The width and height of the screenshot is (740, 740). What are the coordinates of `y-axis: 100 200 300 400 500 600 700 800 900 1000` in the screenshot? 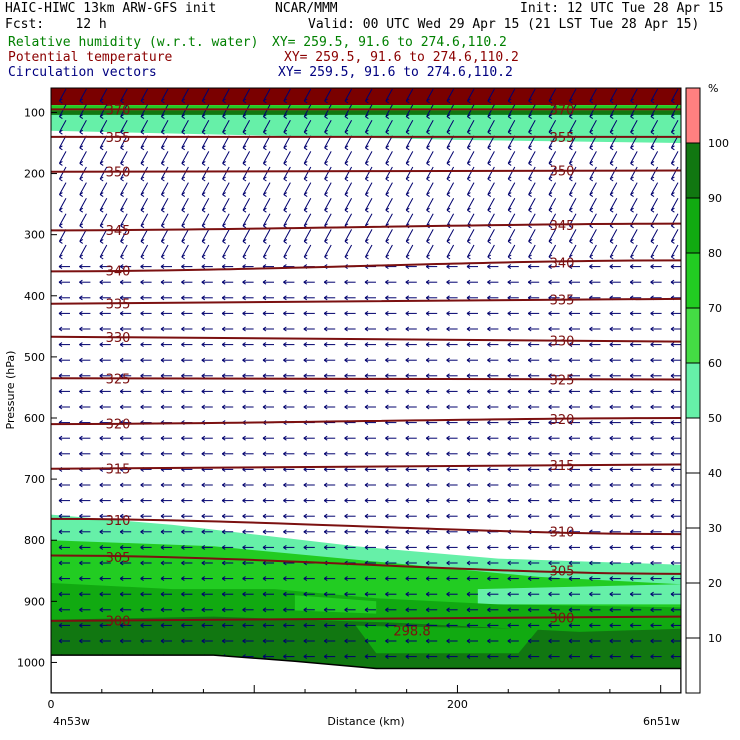 It's located at (37, 387).